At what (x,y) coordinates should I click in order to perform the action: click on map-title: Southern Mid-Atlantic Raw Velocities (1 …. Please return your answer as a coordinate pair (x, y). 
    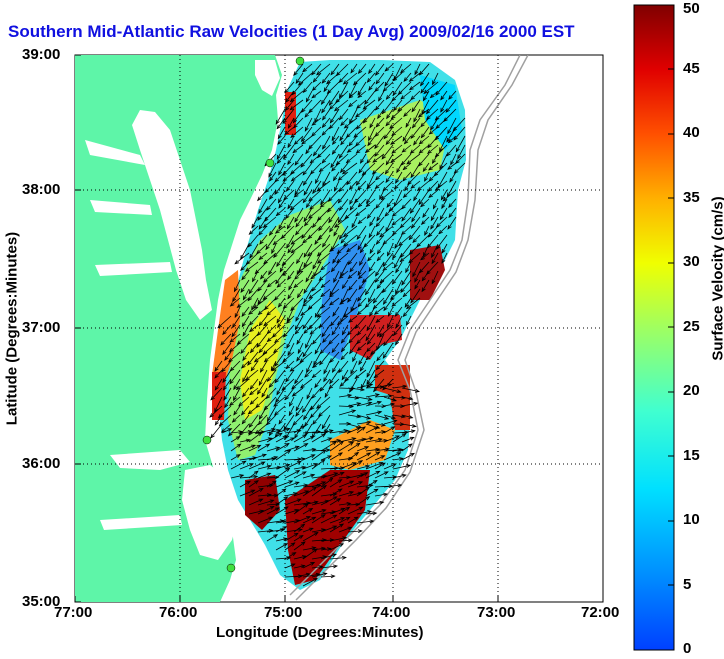
    Looking at the image, I should click on (291, 31).